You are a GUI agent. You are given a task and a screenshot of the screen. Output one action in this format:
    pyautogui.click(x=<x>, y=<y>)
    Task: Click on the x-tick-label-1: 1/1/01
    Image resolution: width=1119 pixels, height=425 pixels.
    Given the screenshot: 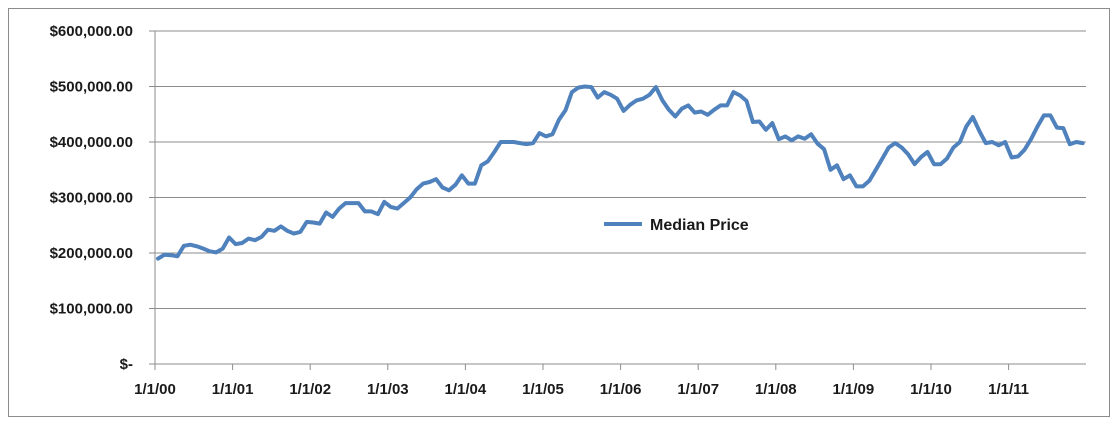 What is the action you would take?
    pyautogui.click(x=233, y=389)
    